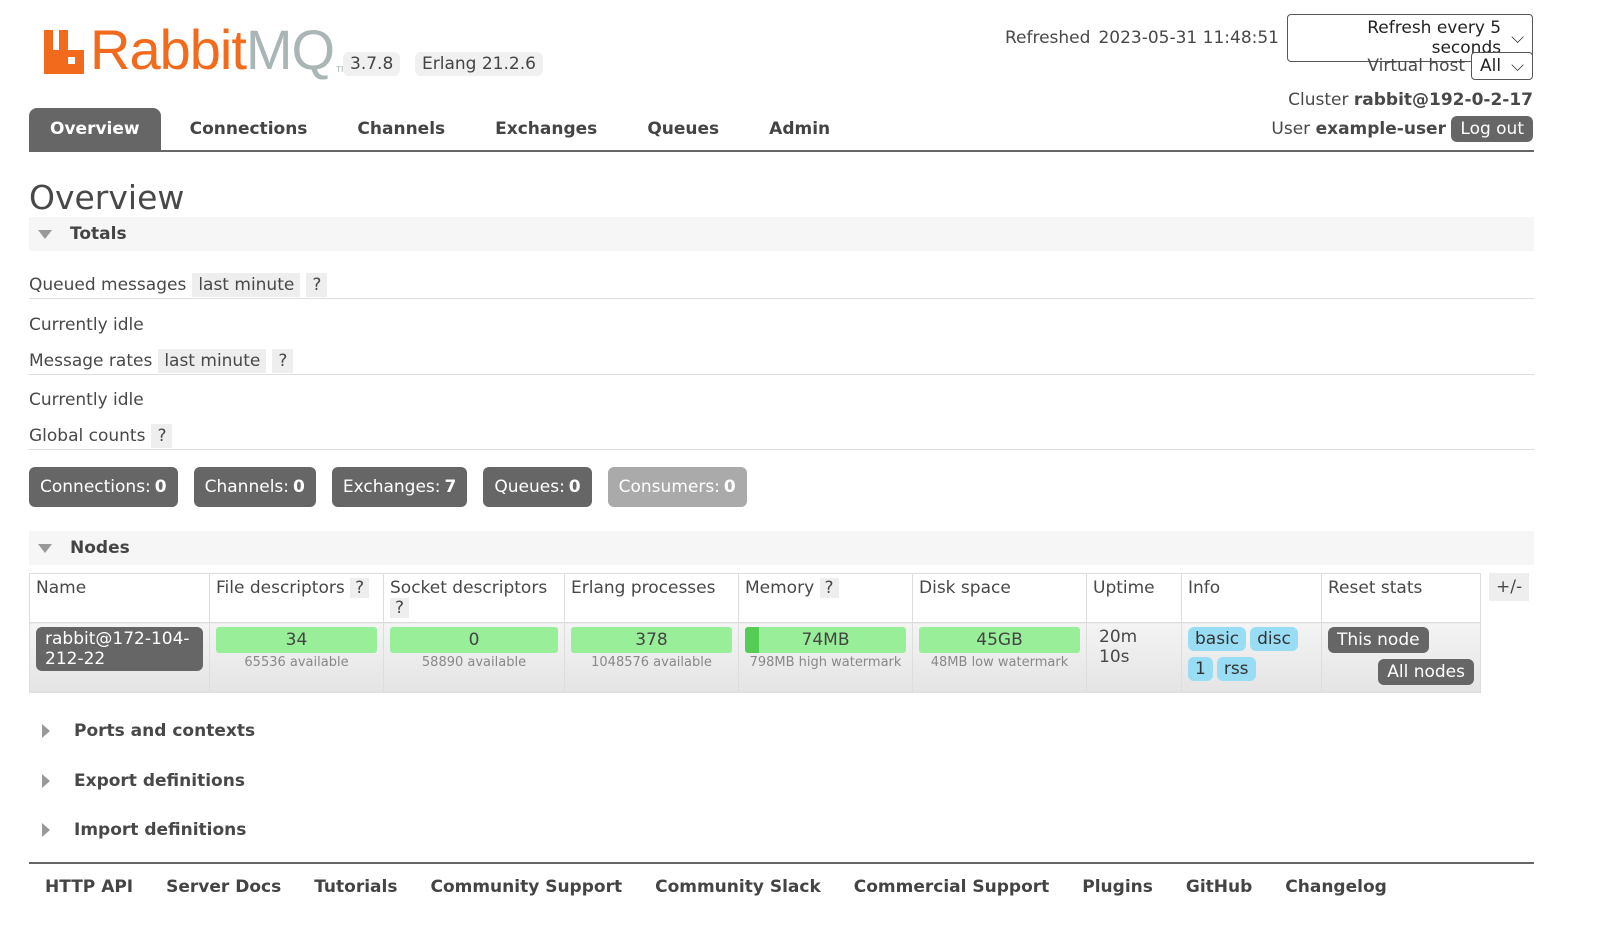 The height and width of the screenshot is (946, 1600). Describe the element at coordinates (1134, 657) in the screenshot. I see `uptime-value: 20m 10s` at that location.